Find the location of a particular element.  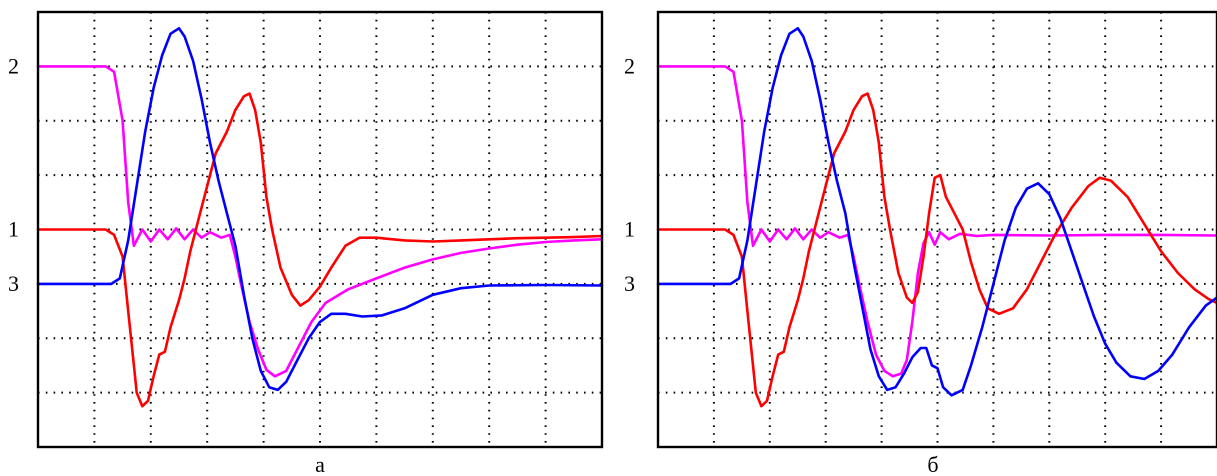

panel-caption: а is located at coordinates (320, 464).